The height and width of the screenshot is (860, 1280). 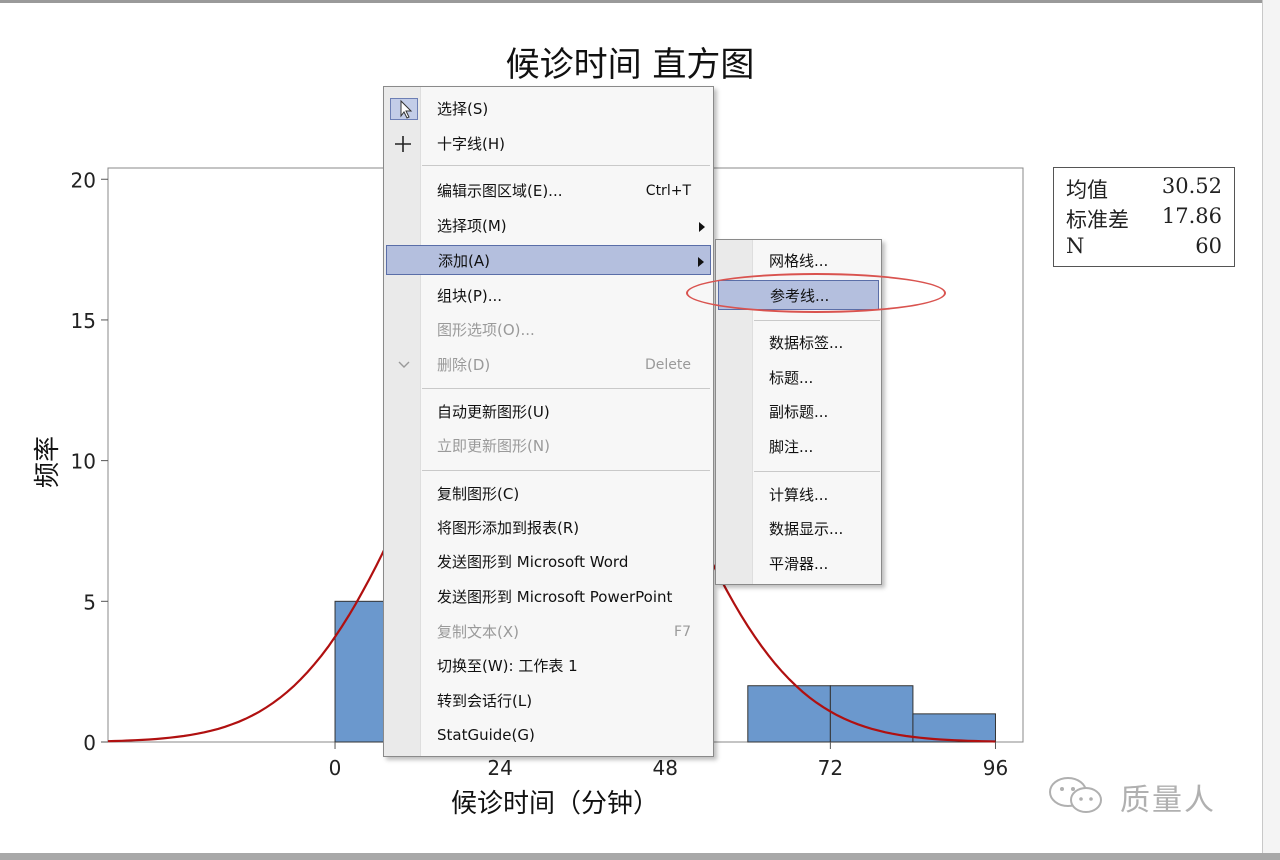 I want to click on x-axis-label: 候诊时间（分钟）, so click(x=555, y=804).